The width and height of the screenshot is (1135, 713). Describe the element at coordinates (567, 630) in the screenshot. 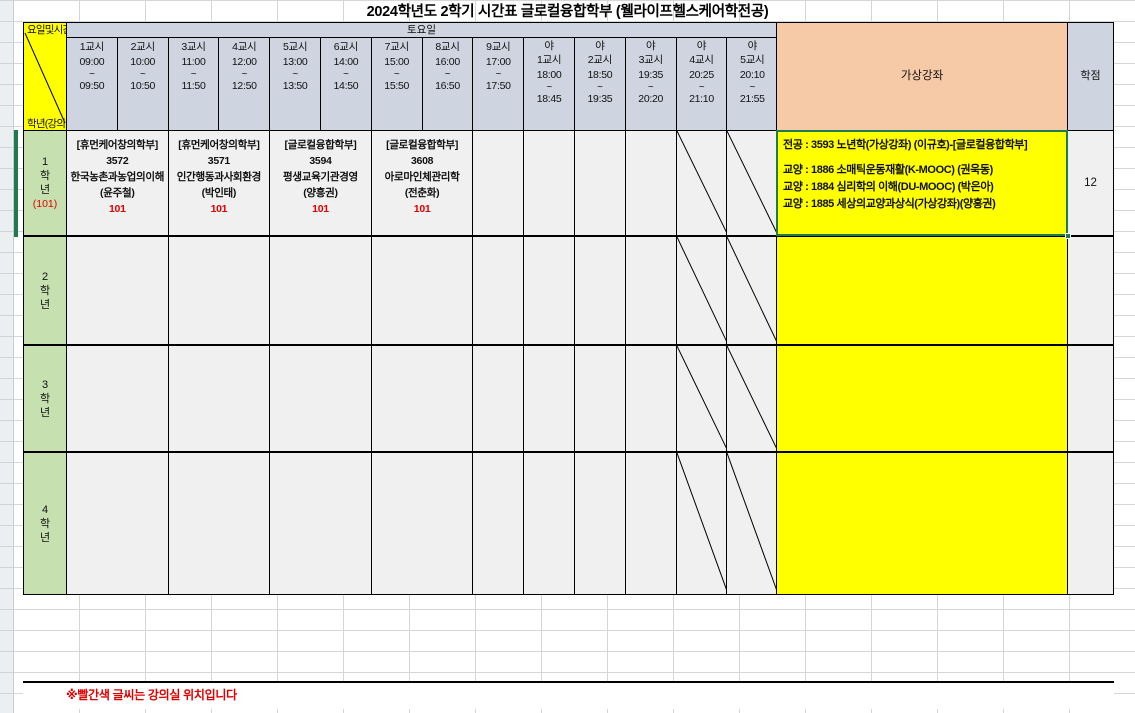

I see `grid-row-line` at that location.